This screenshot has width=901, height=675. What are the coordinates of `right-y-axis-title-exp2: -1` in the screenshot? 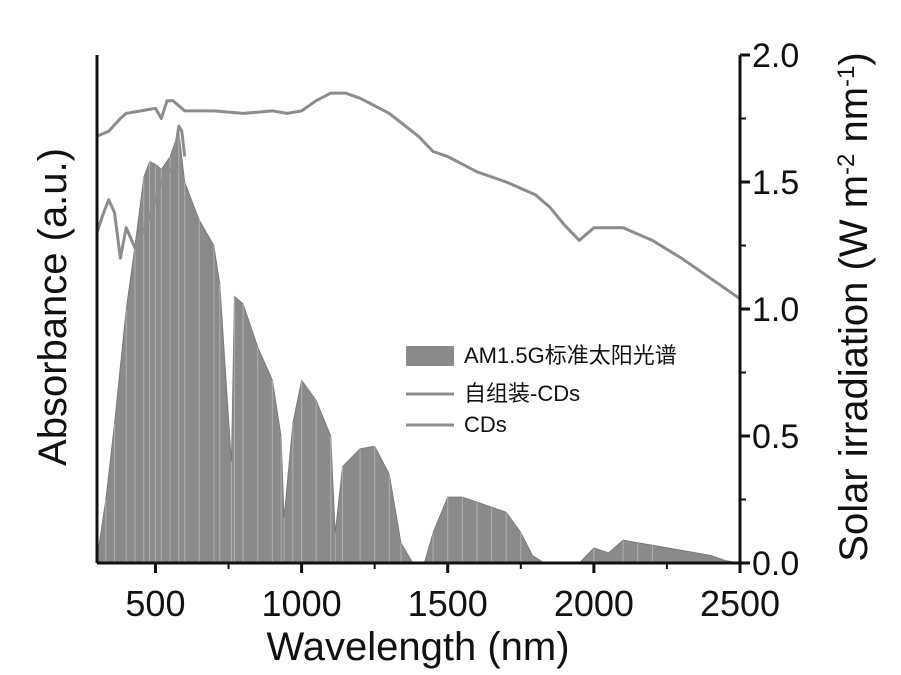 It's located at (846, 76).